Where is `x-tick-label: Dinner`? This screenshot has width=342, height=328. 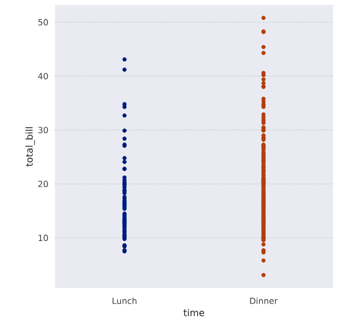 x-tick-label: Dinner is located at coordinates (264, 300).